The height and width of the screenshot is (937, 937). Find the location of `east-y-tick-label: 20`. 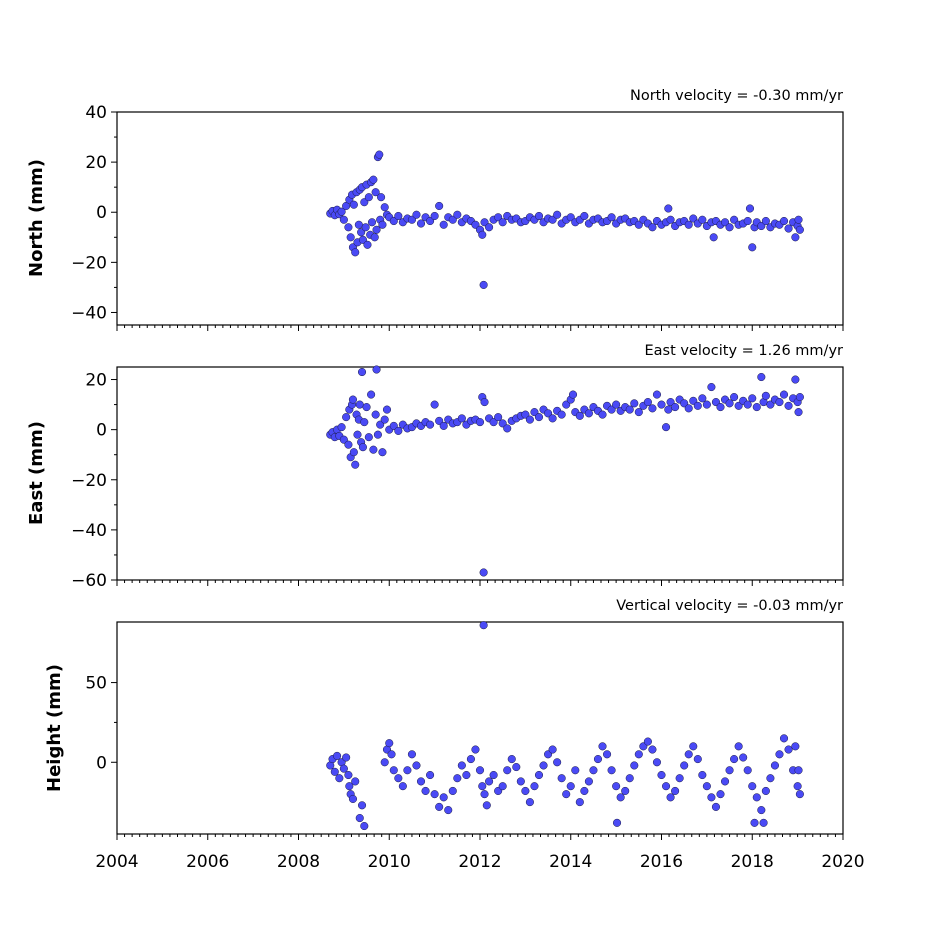

east-y-tick-label: 20 is located at coordinates (96, 381).